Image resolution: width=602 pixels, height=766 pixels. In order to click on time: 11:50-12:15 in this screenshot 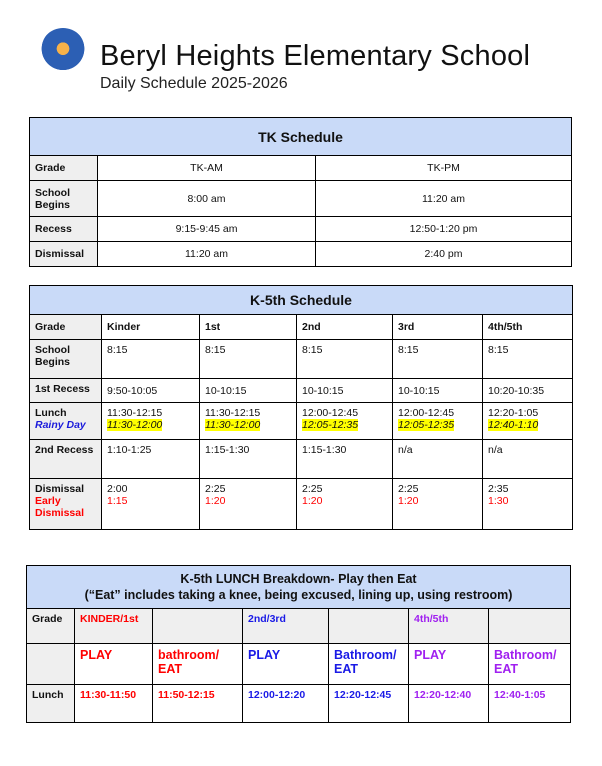, I will do `click(197, 703)`.